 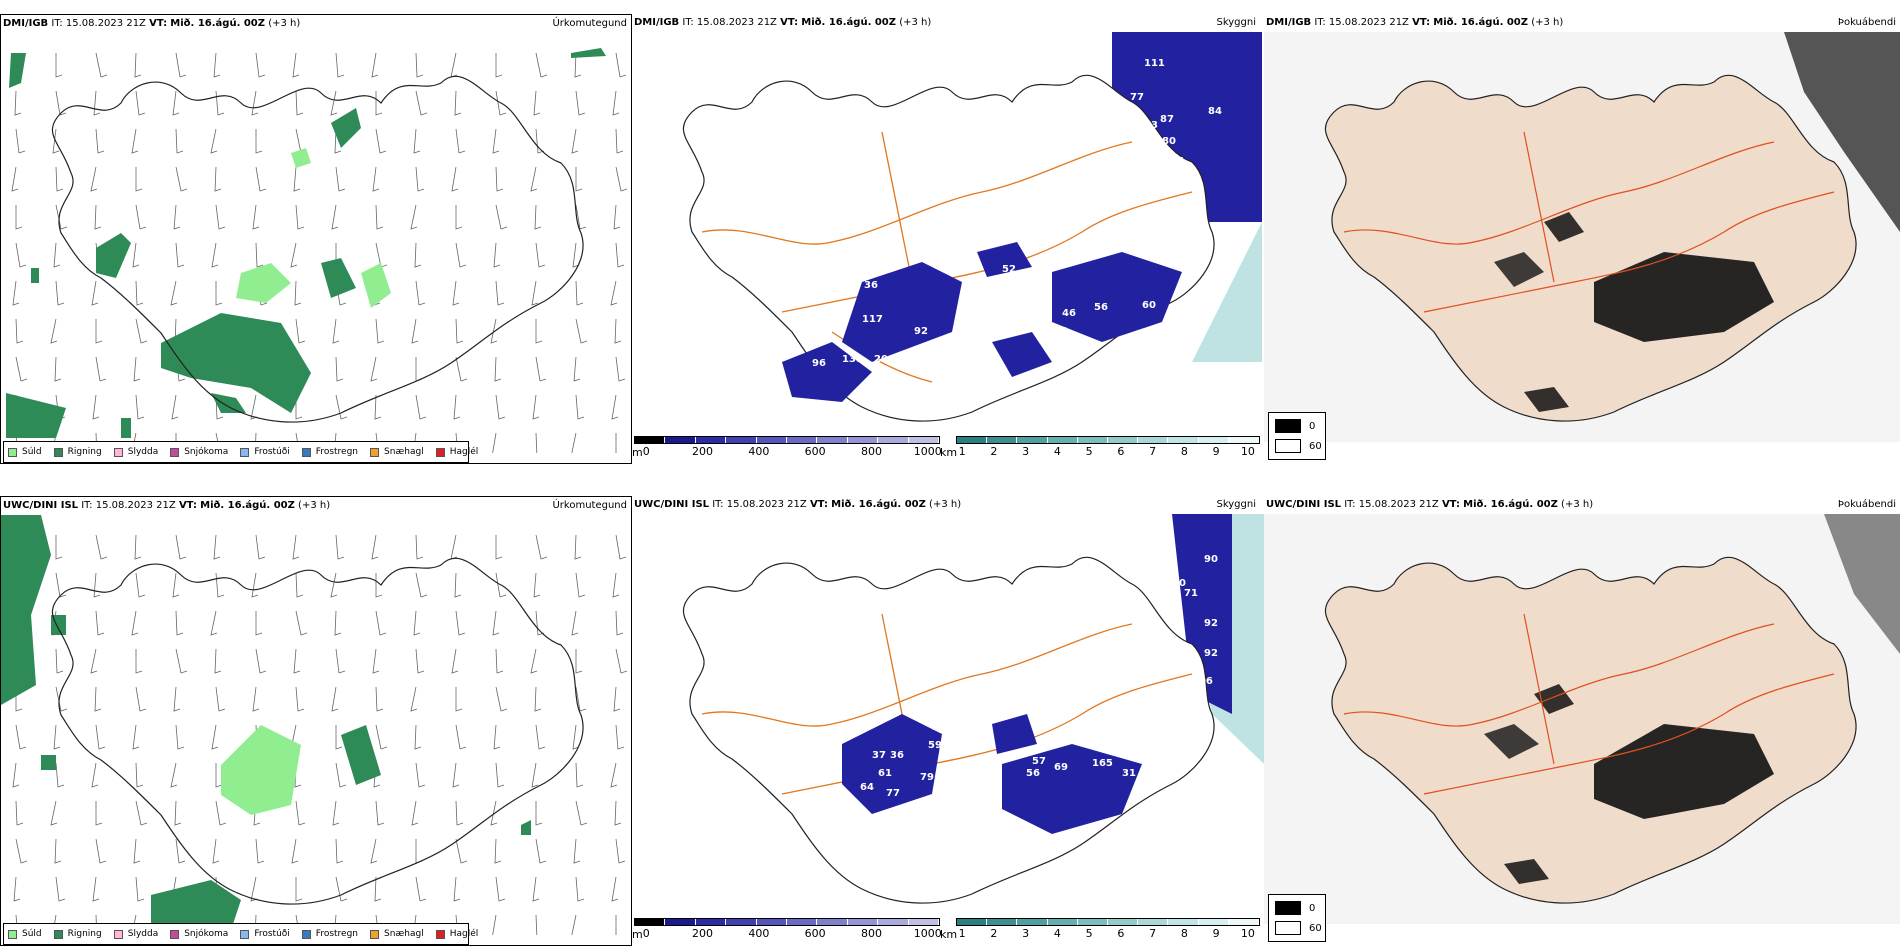 What do you see at coordinates (1108, 447) in the screenshot?
I see `visibility-scale: 1 2 3 4 5 6 7 8 9 10` at bounding box center [1108, 447].